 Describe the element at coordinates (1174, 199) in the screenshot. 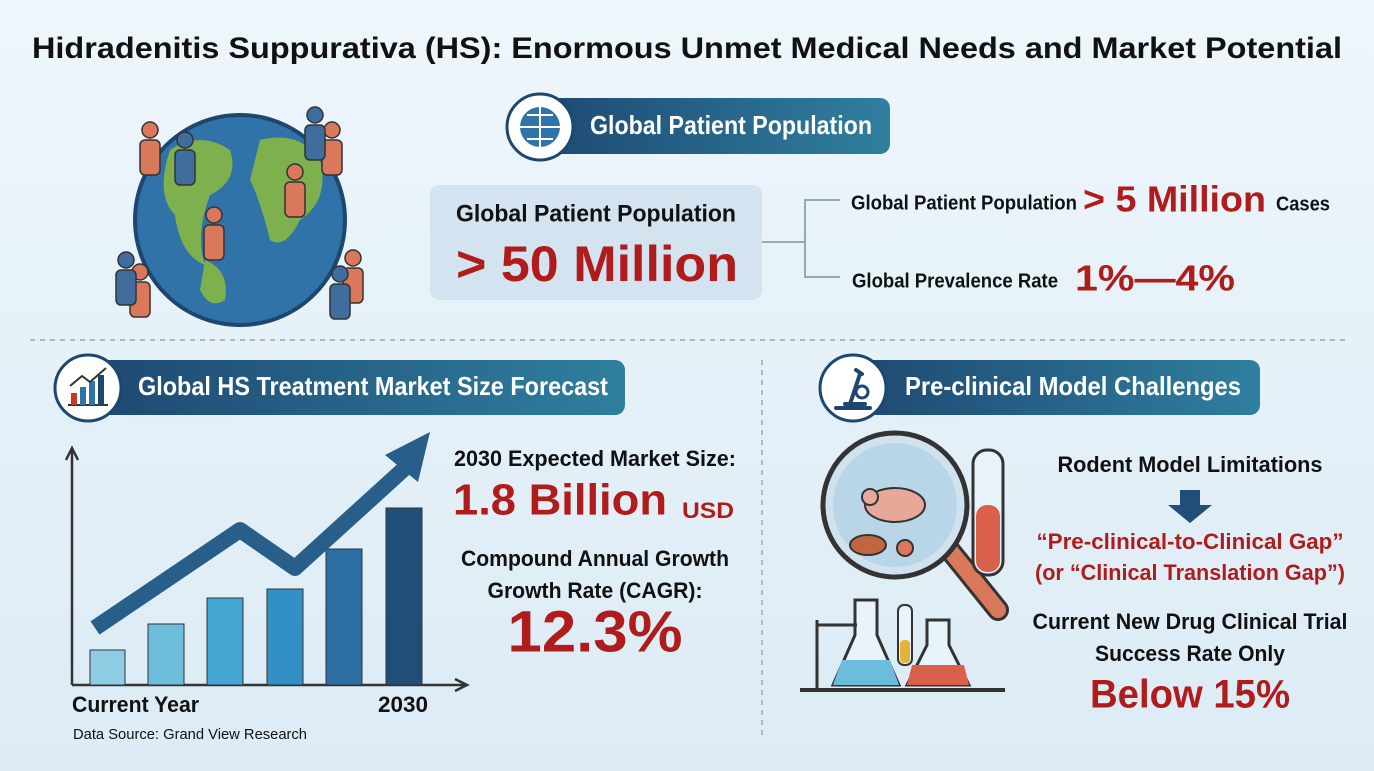

I see `item-value: > 5 Million` at that location.